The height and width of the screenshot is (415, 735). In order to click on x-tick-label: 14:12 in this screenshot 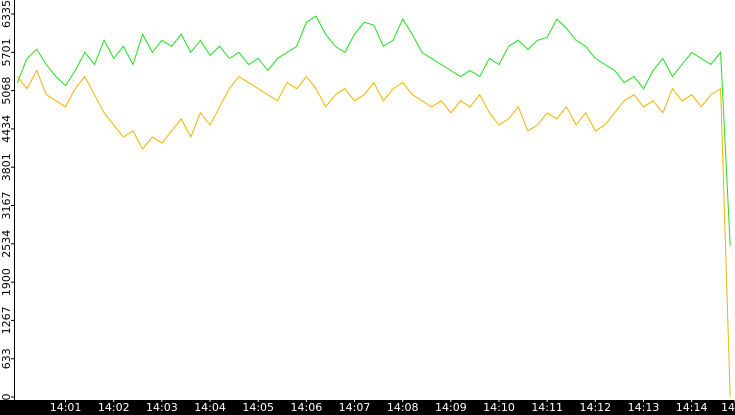, I will do `click(595, 407)`.